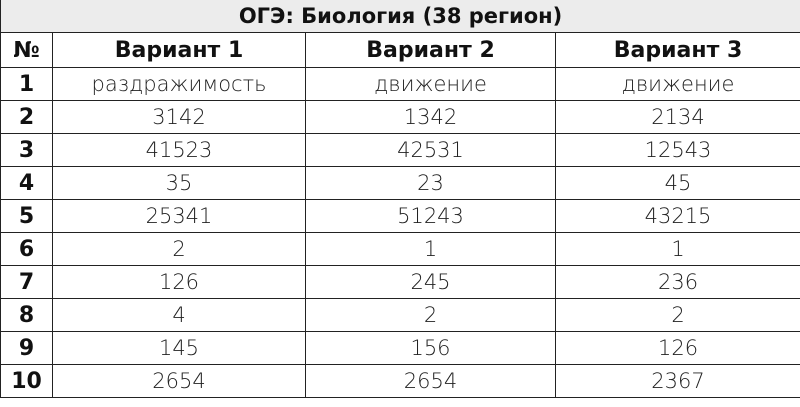 The image size is (800, 407). What do you see at coordinates (430, 282) in the screenshot?
I see `answer-cell: 245` at bounding box center [430, 282].